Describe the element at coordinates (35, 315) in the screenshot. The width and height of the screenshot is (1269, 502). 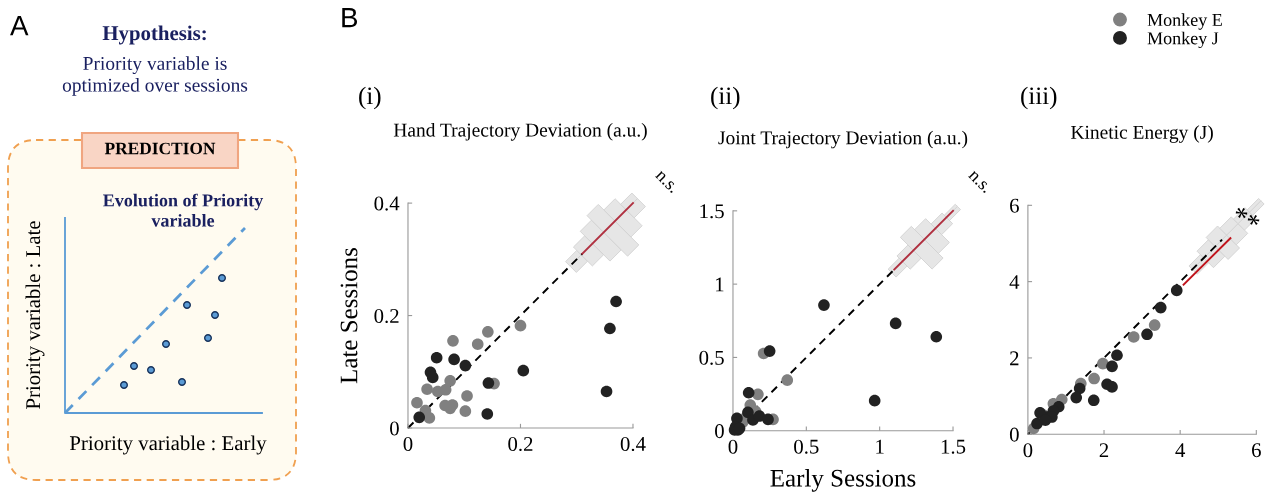
I see `text: Priority variable : Late` at that location.